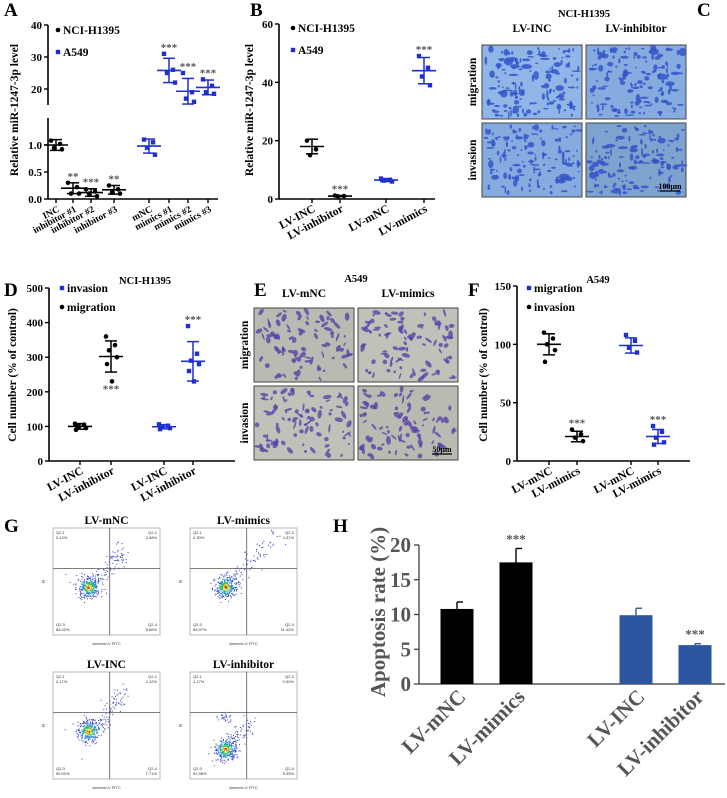 The image size is (727, 798). I want to click on y-tick-label: 500, so click(35, 289).